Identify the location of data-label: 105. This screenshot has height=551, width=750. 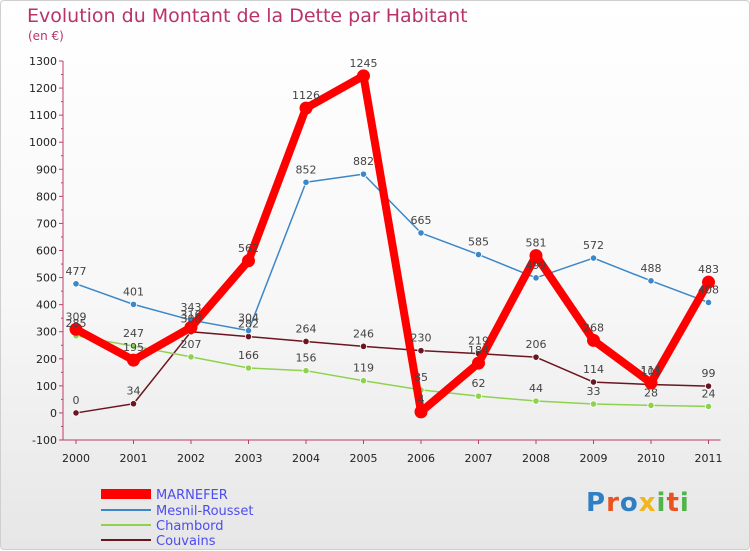
(651, 372).